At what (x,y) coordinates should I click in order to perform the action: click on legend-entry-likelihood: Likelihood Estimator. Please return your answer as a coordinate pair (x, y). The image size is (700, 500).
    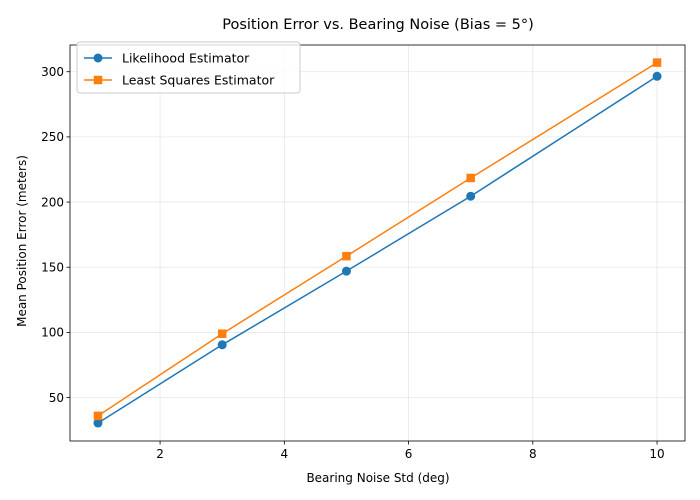
    Looking at the image, I should click on (167, 58).